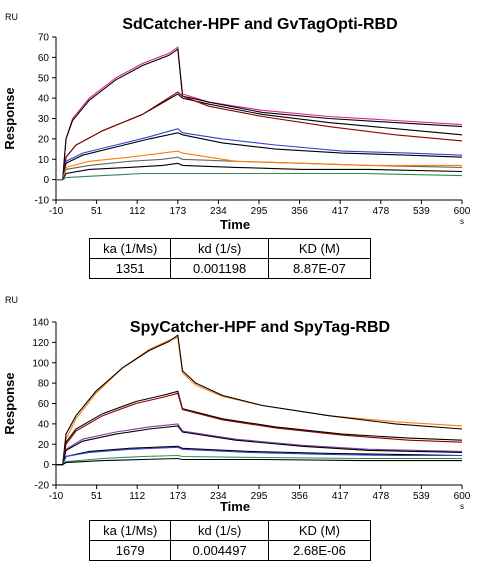 Image resolution: width=483 pixels, height=569 pixels. I want to click on y-tick-label: 120, so click(40, 343).